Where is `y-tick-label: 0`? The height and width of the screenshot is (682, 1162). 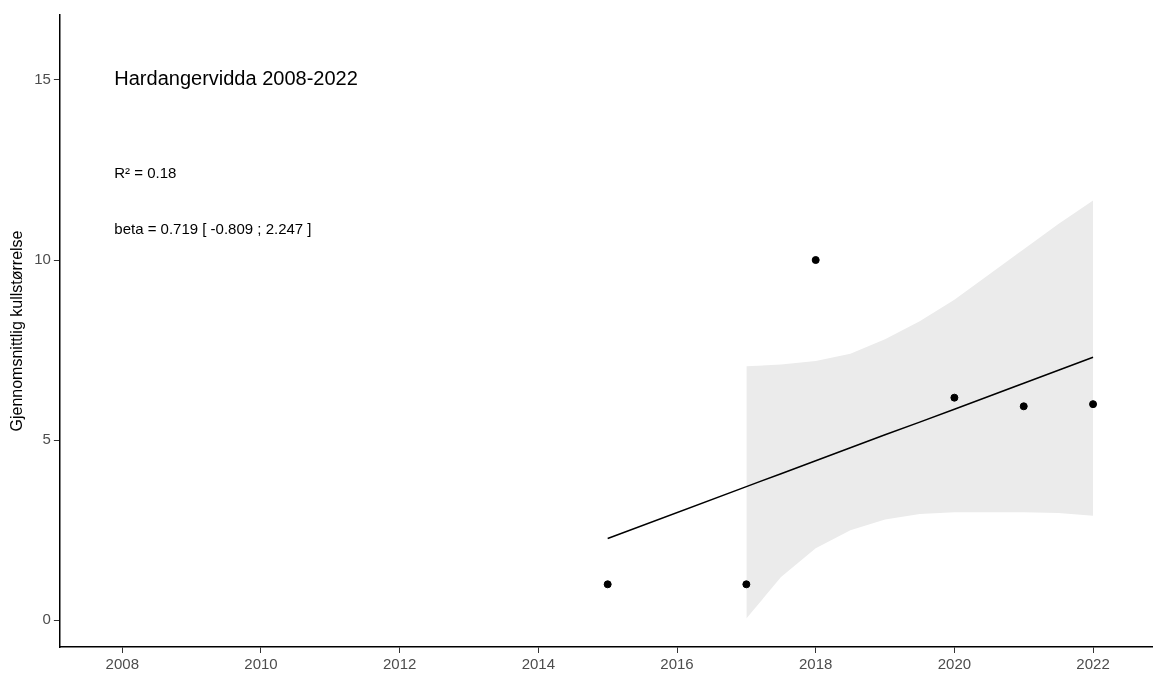
y-tick-label: 0 is located at coordinates (46, 619).